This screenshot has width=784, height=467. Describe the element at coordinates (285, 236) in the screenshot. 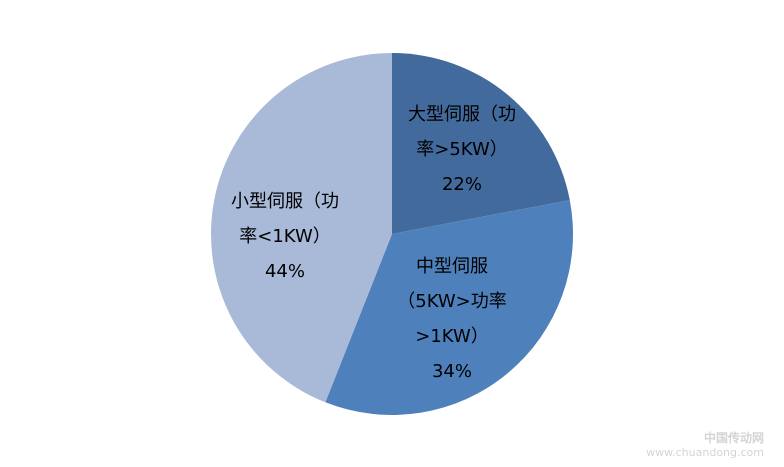

I see `slice-label: 率<1KW）` at that location.